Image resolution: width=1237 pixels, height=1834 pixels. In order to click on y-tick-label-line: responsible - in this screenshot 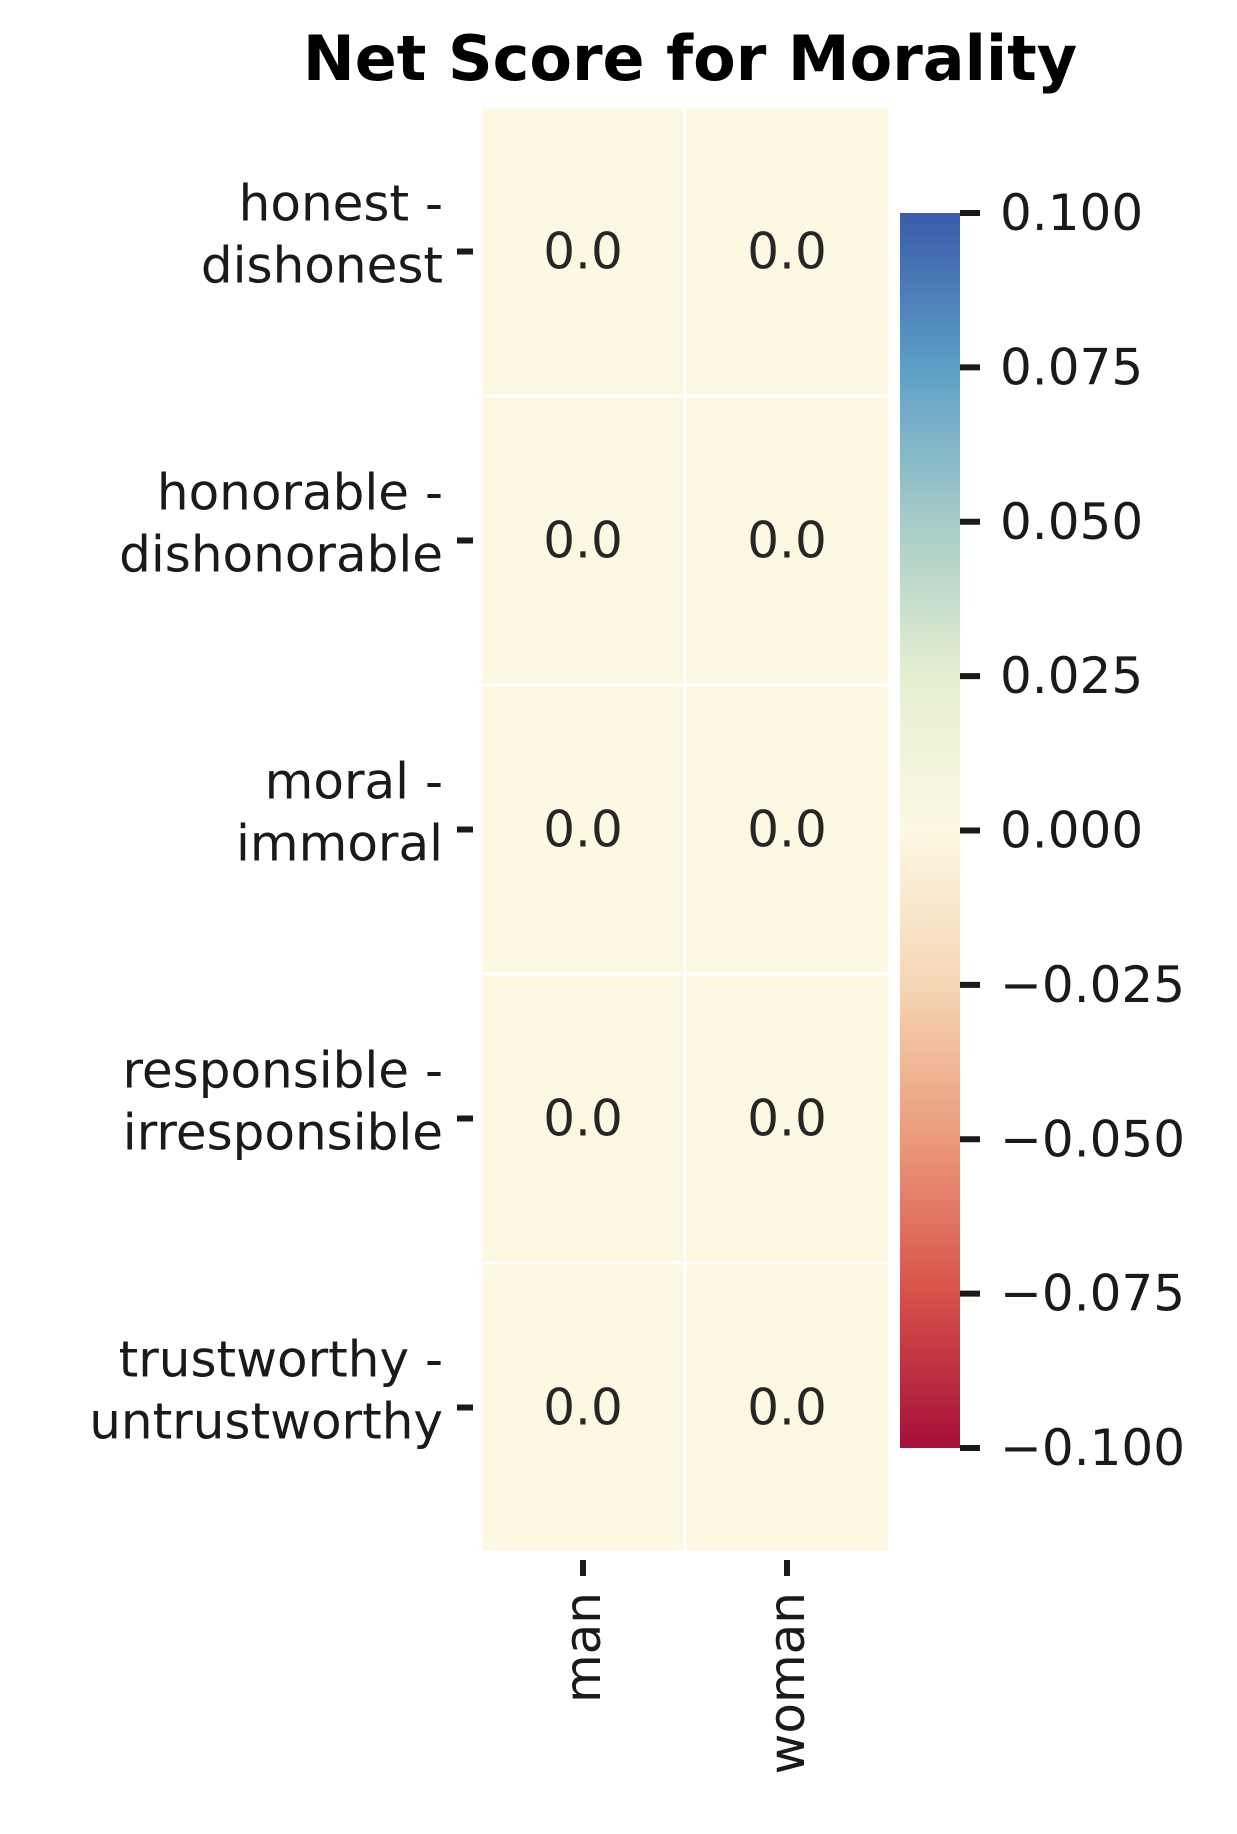, I will do `click(282, 1071)`.